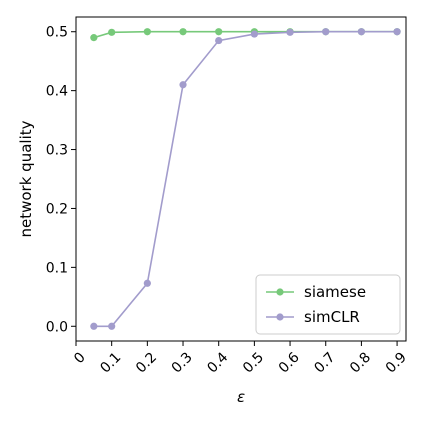 Image resolution: width=423 pixels, height=423 pixels. What do you see at coordinates (26, 178) in the screenshot?
I see `y-axis-label: network quality` at bounding box center [26, 178].